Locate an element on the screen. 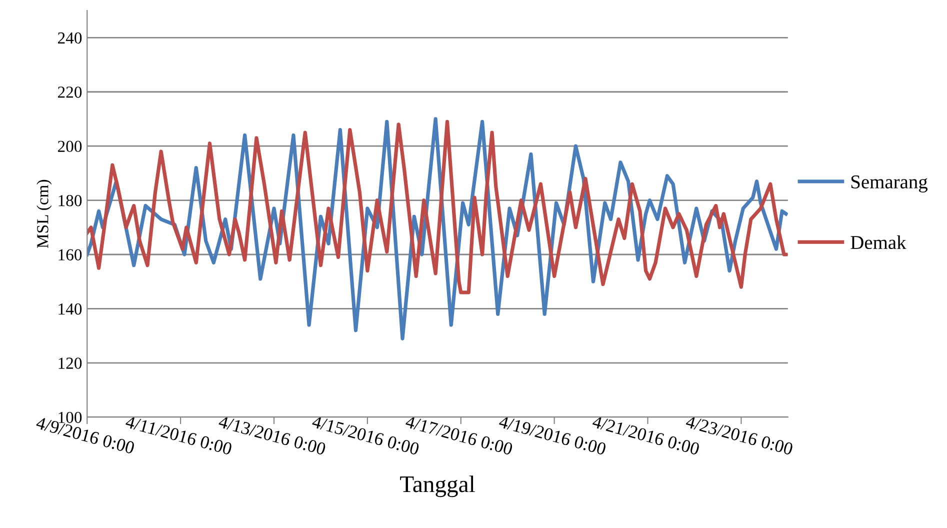 This screenshot has height=528, width=947. y-tick-label: 140 is located at coordinates (70, 309).